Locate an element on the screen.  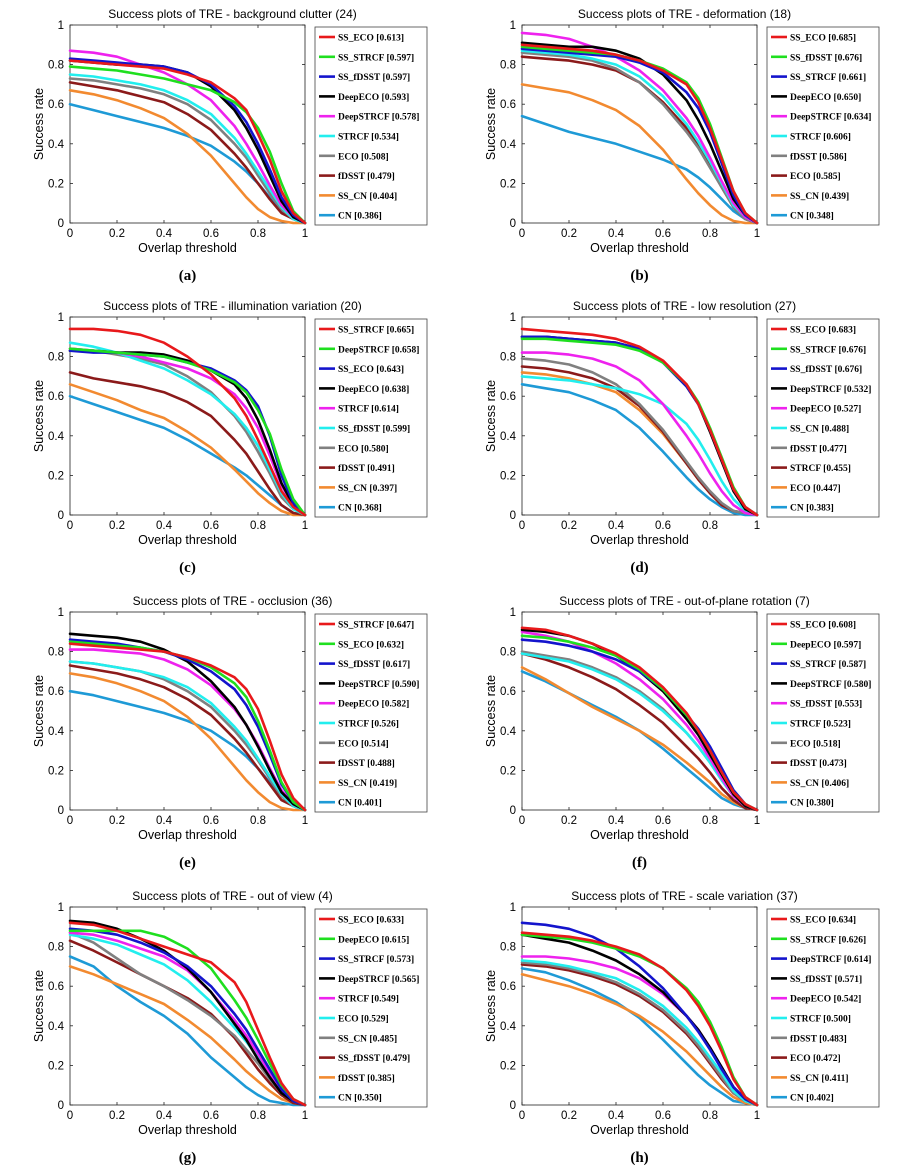
series-line-ECO is located at coordinates (187, 736).